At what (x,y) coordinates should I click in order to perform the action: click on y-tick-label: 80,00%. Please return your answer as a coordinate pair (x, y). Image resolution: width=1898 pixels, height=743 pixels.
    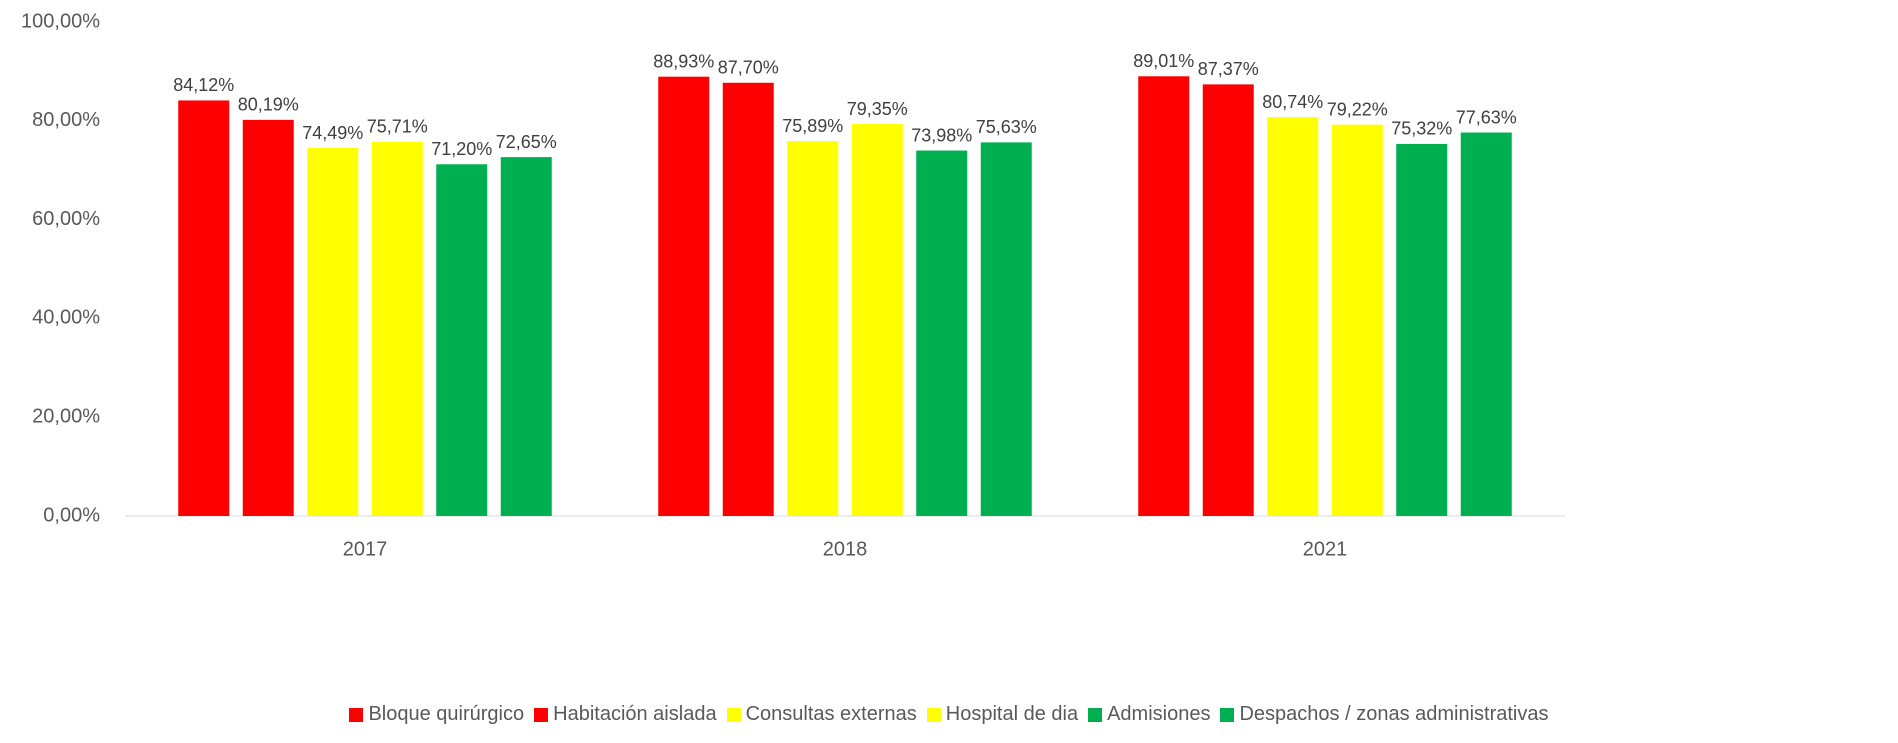
    Looking at the image, I should click on (66, 120).